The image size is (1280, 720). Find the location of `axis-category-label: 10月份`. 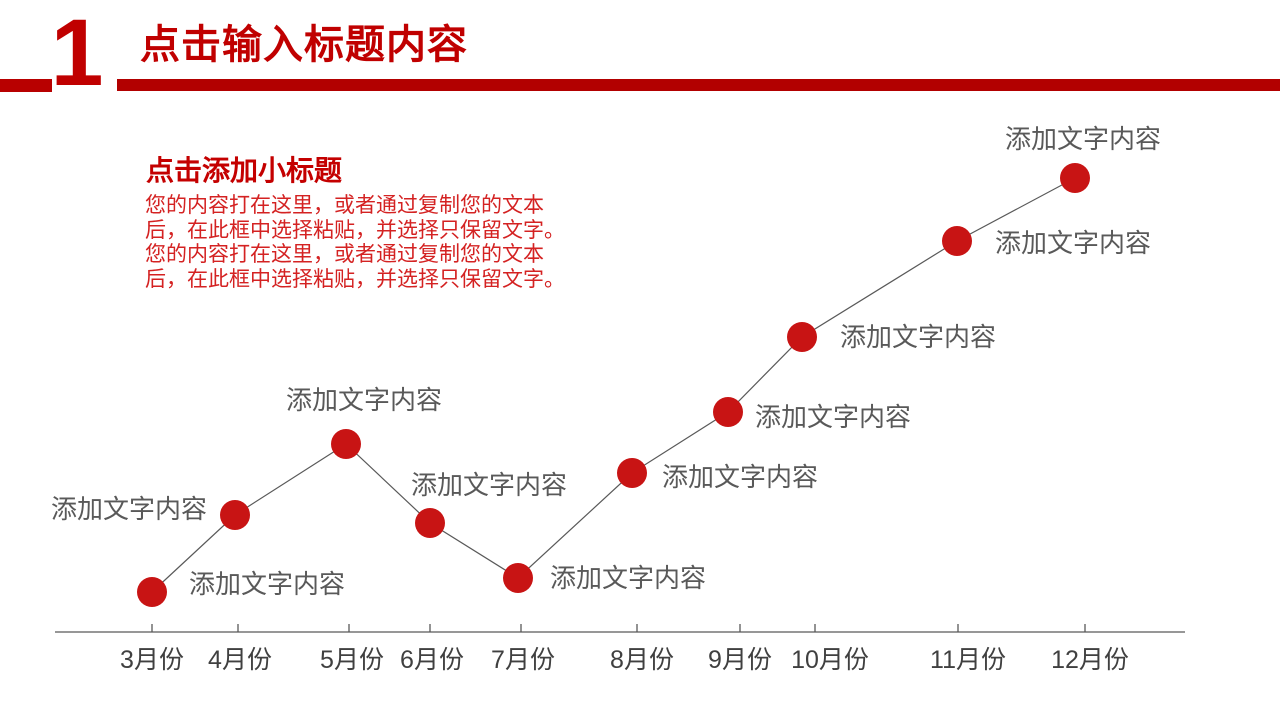

axis-category-label: 10月份 is located at coordinates (830, 660).